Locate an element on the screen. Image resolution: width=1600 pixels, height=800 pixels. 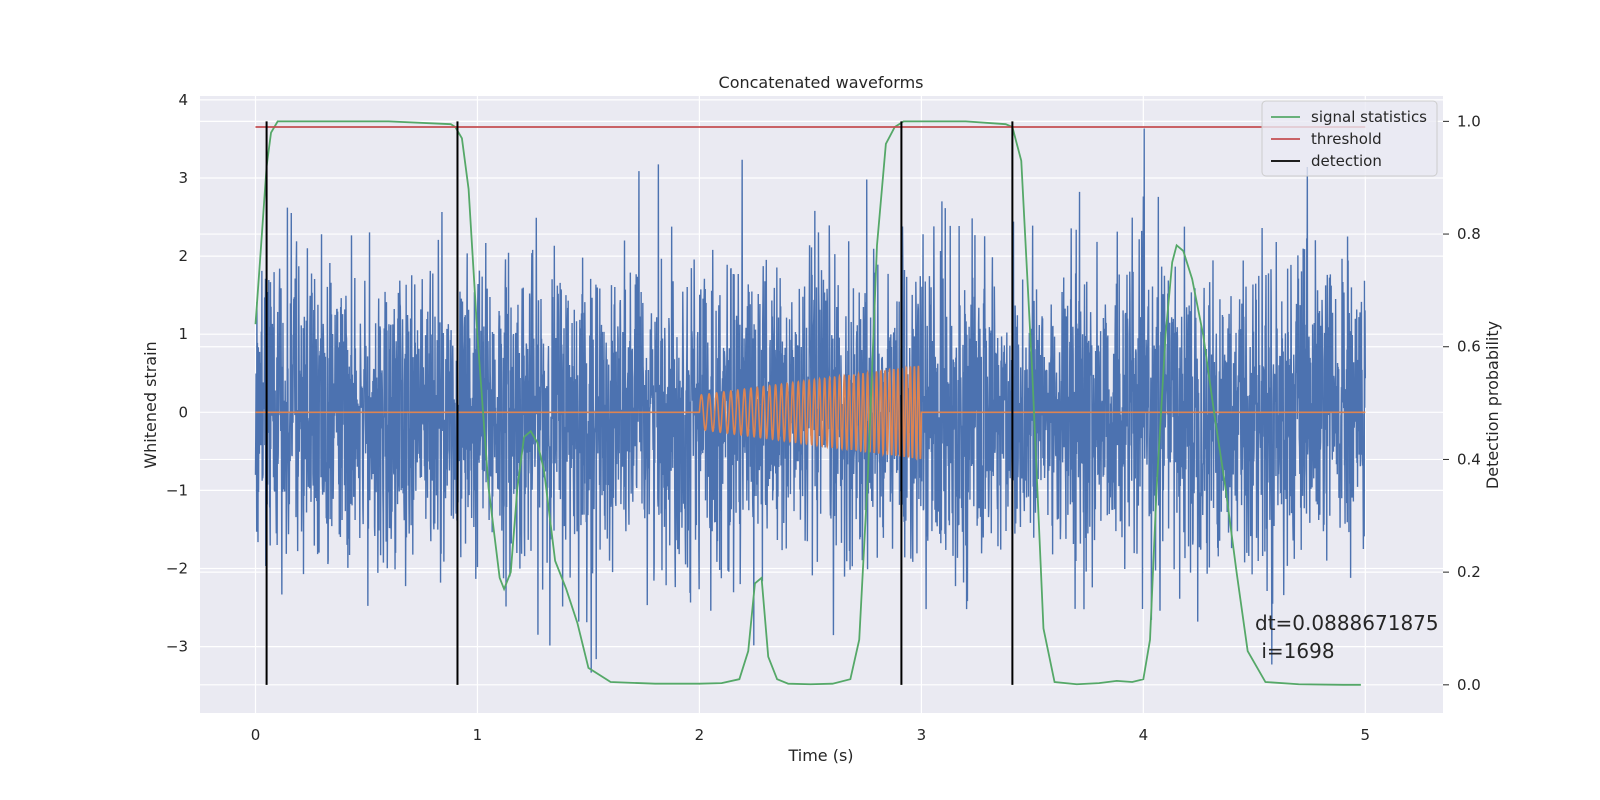
legend-box is located at coordinates (1349, 138).